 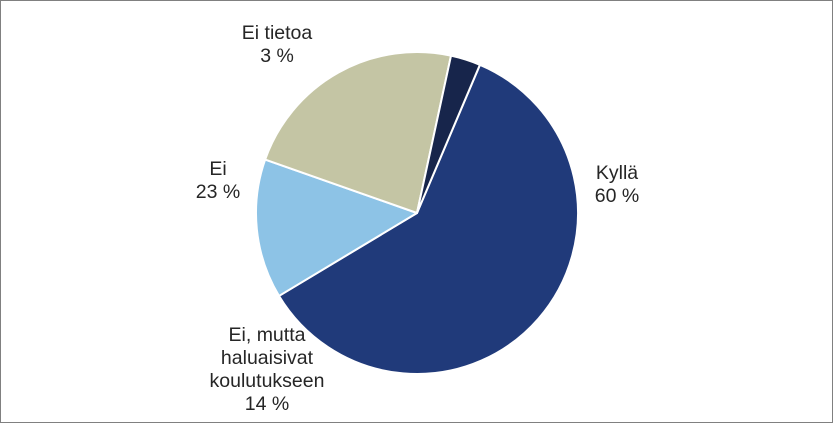 I want to click on slice-label-ei-tietoa: Ei tietoa 3 %, so click(x=277, y=45).